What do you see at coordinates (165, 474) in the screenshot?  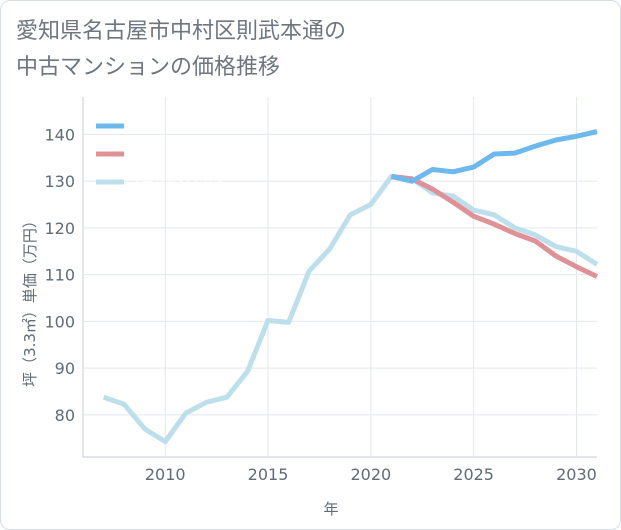 I see `x-tick-label: 2010` at bounding box center [165, 474].